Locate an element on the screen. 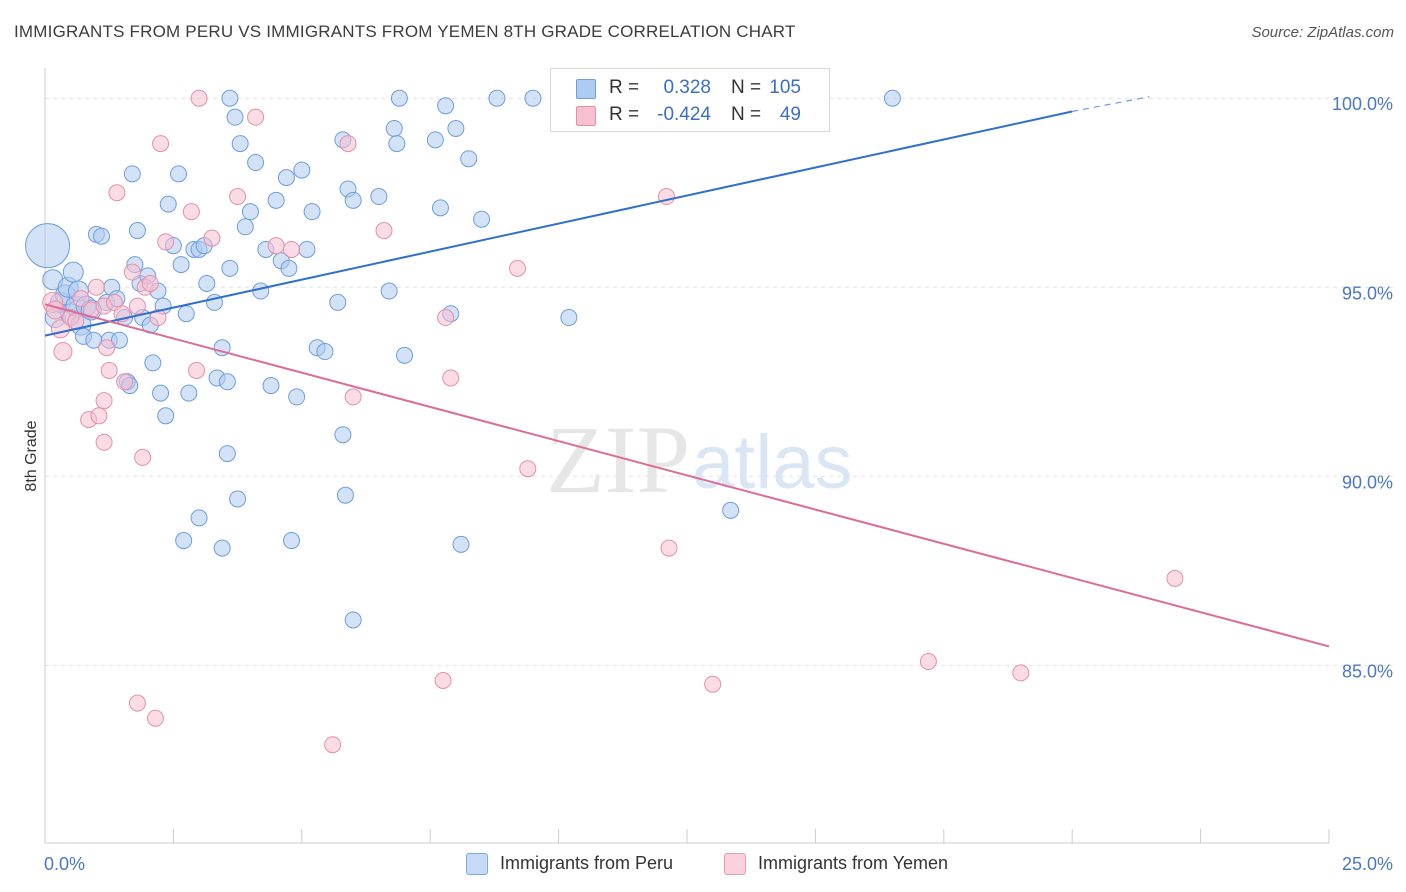  legend-row-yemen: R = -0.424 N = 49 is located at coordinates (690, 115).